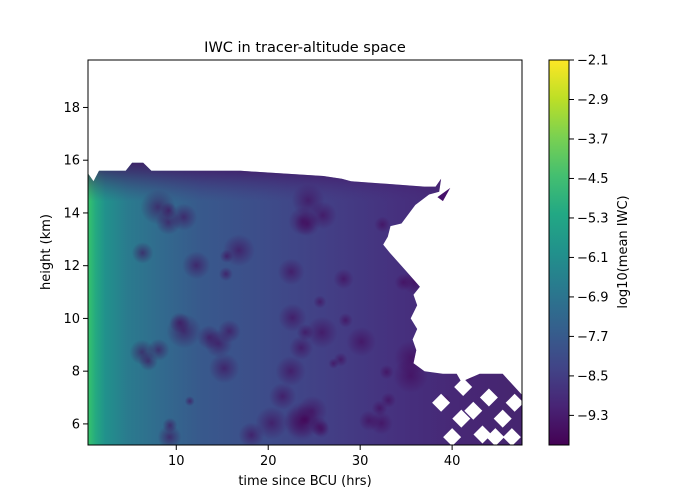 The height and width of the screenshot is (500, 700). What do you see at coordinates (623, 251) in the screenshot?
I see `colorbar-label: log10(mean IWC)` at bounding box center [623, 251].